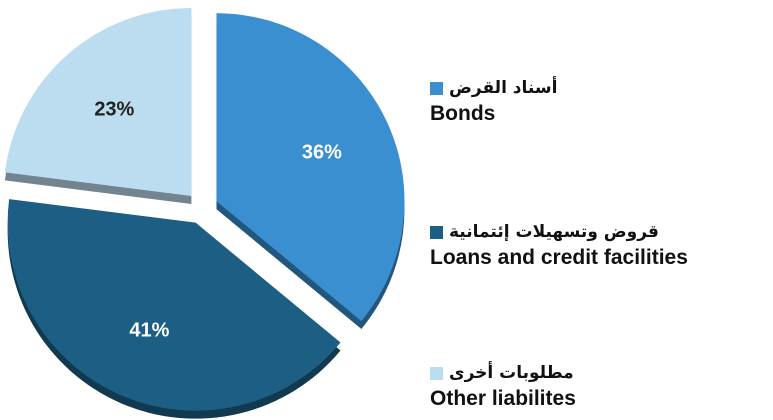 The image size is (773, 420). I want to click on legend-label-en-other: Other liabilites, so click(503, 398).